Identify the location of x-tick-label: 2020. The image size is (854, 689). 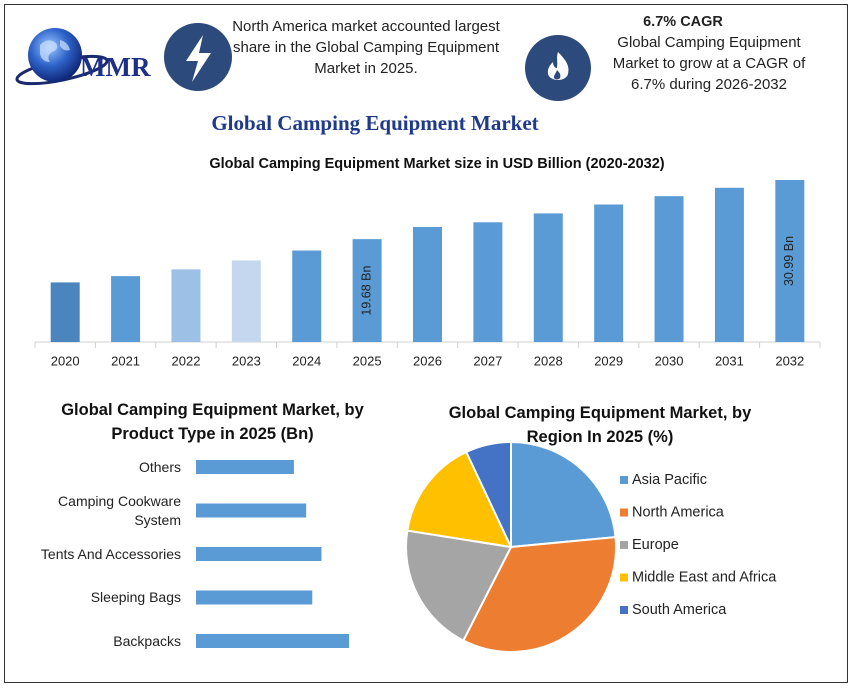
(65, 360).